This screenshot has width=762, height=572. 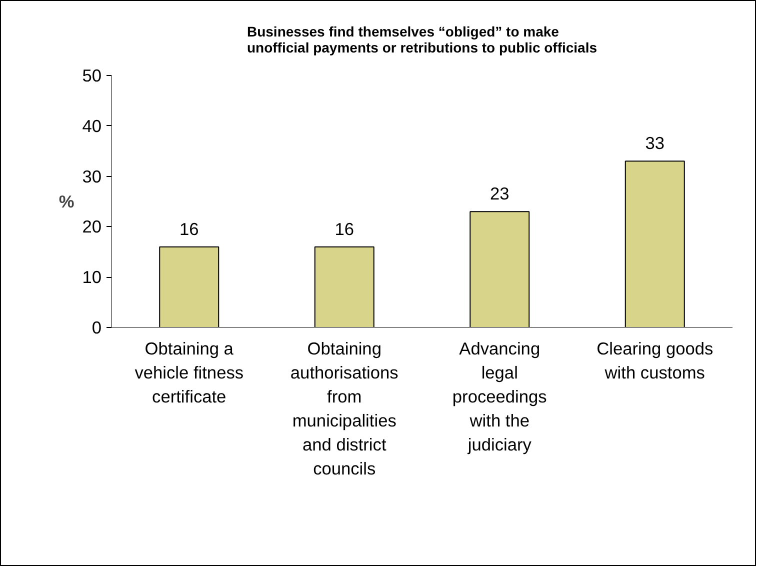 I want to click on y-tick-label: 40, so click(x=92, y=126).